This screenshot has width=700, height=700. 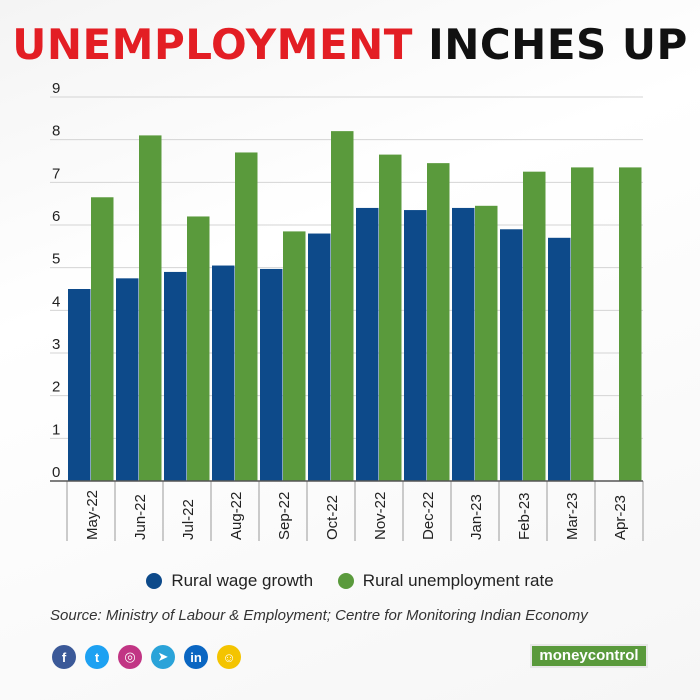 I want to click on x-tick-label: Mar-23, so click(x=572, y=516).